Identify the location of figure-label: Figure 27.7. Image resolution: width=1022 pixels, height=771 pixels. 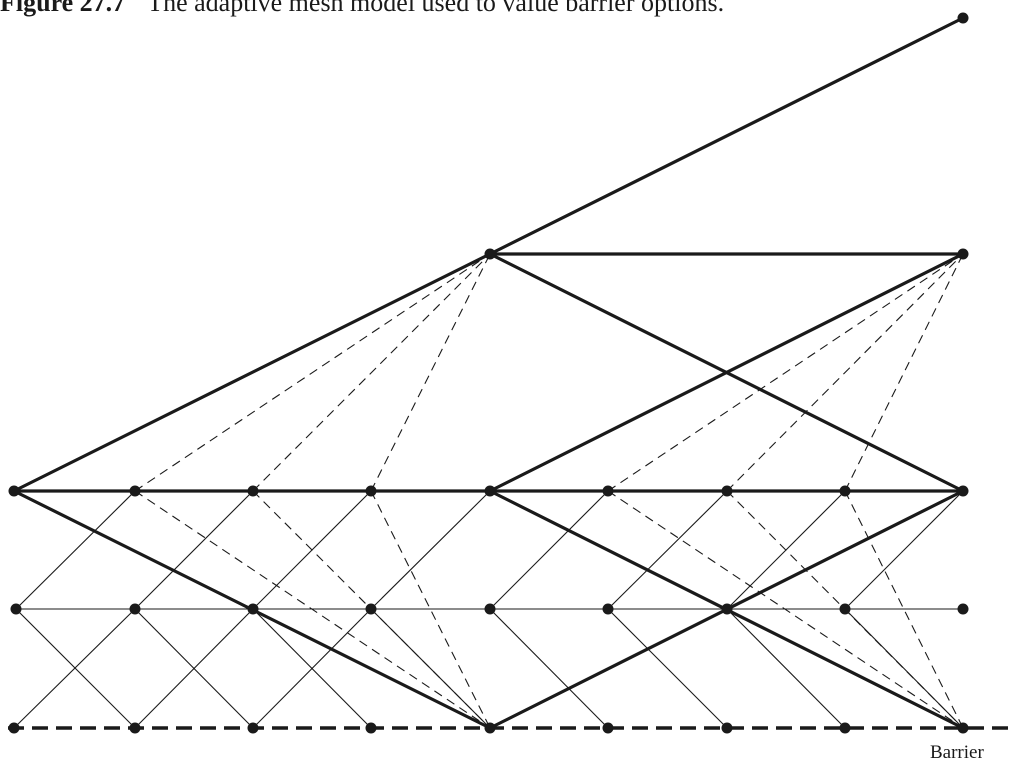
(63, 8).